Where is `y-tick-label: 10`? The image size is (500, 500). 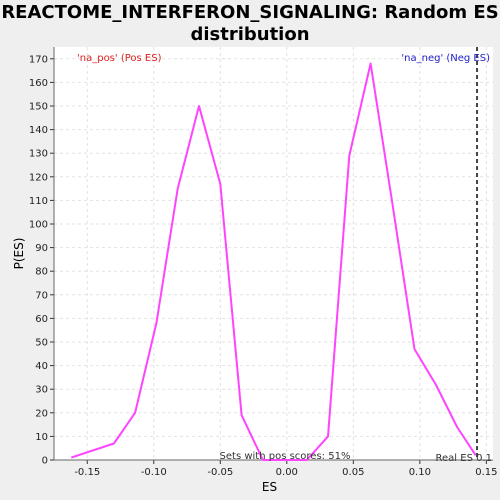 y-tick-label: 10 is located at coordinates (41, 437).